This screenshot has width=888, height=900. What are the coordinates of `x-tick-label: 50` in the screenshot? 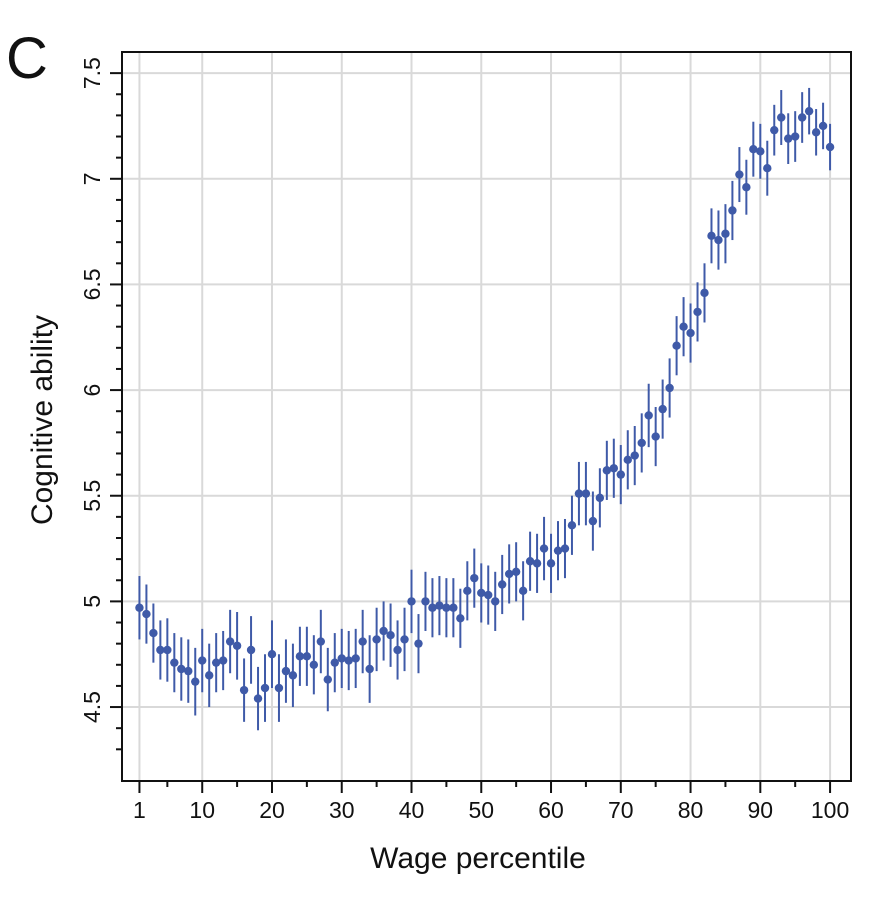 It's located at (481, 810).